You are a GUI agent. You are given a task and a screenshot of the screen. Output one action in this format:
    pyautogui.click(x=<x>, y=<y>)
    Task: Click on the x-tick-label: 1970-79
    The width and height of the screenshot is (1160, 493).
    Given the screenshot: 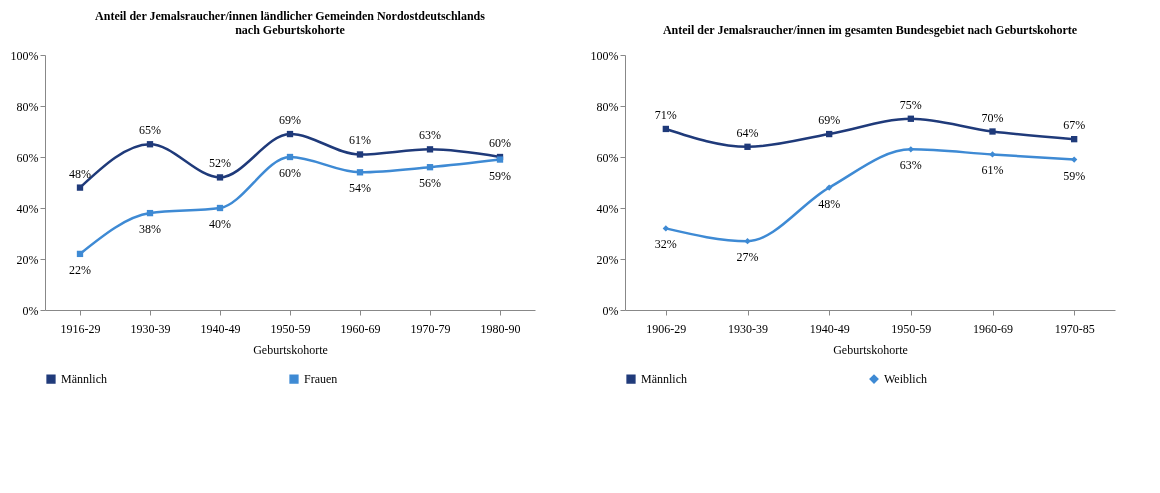 What is the action you would take?
    pyautogui.click(x=430, y=328)
    